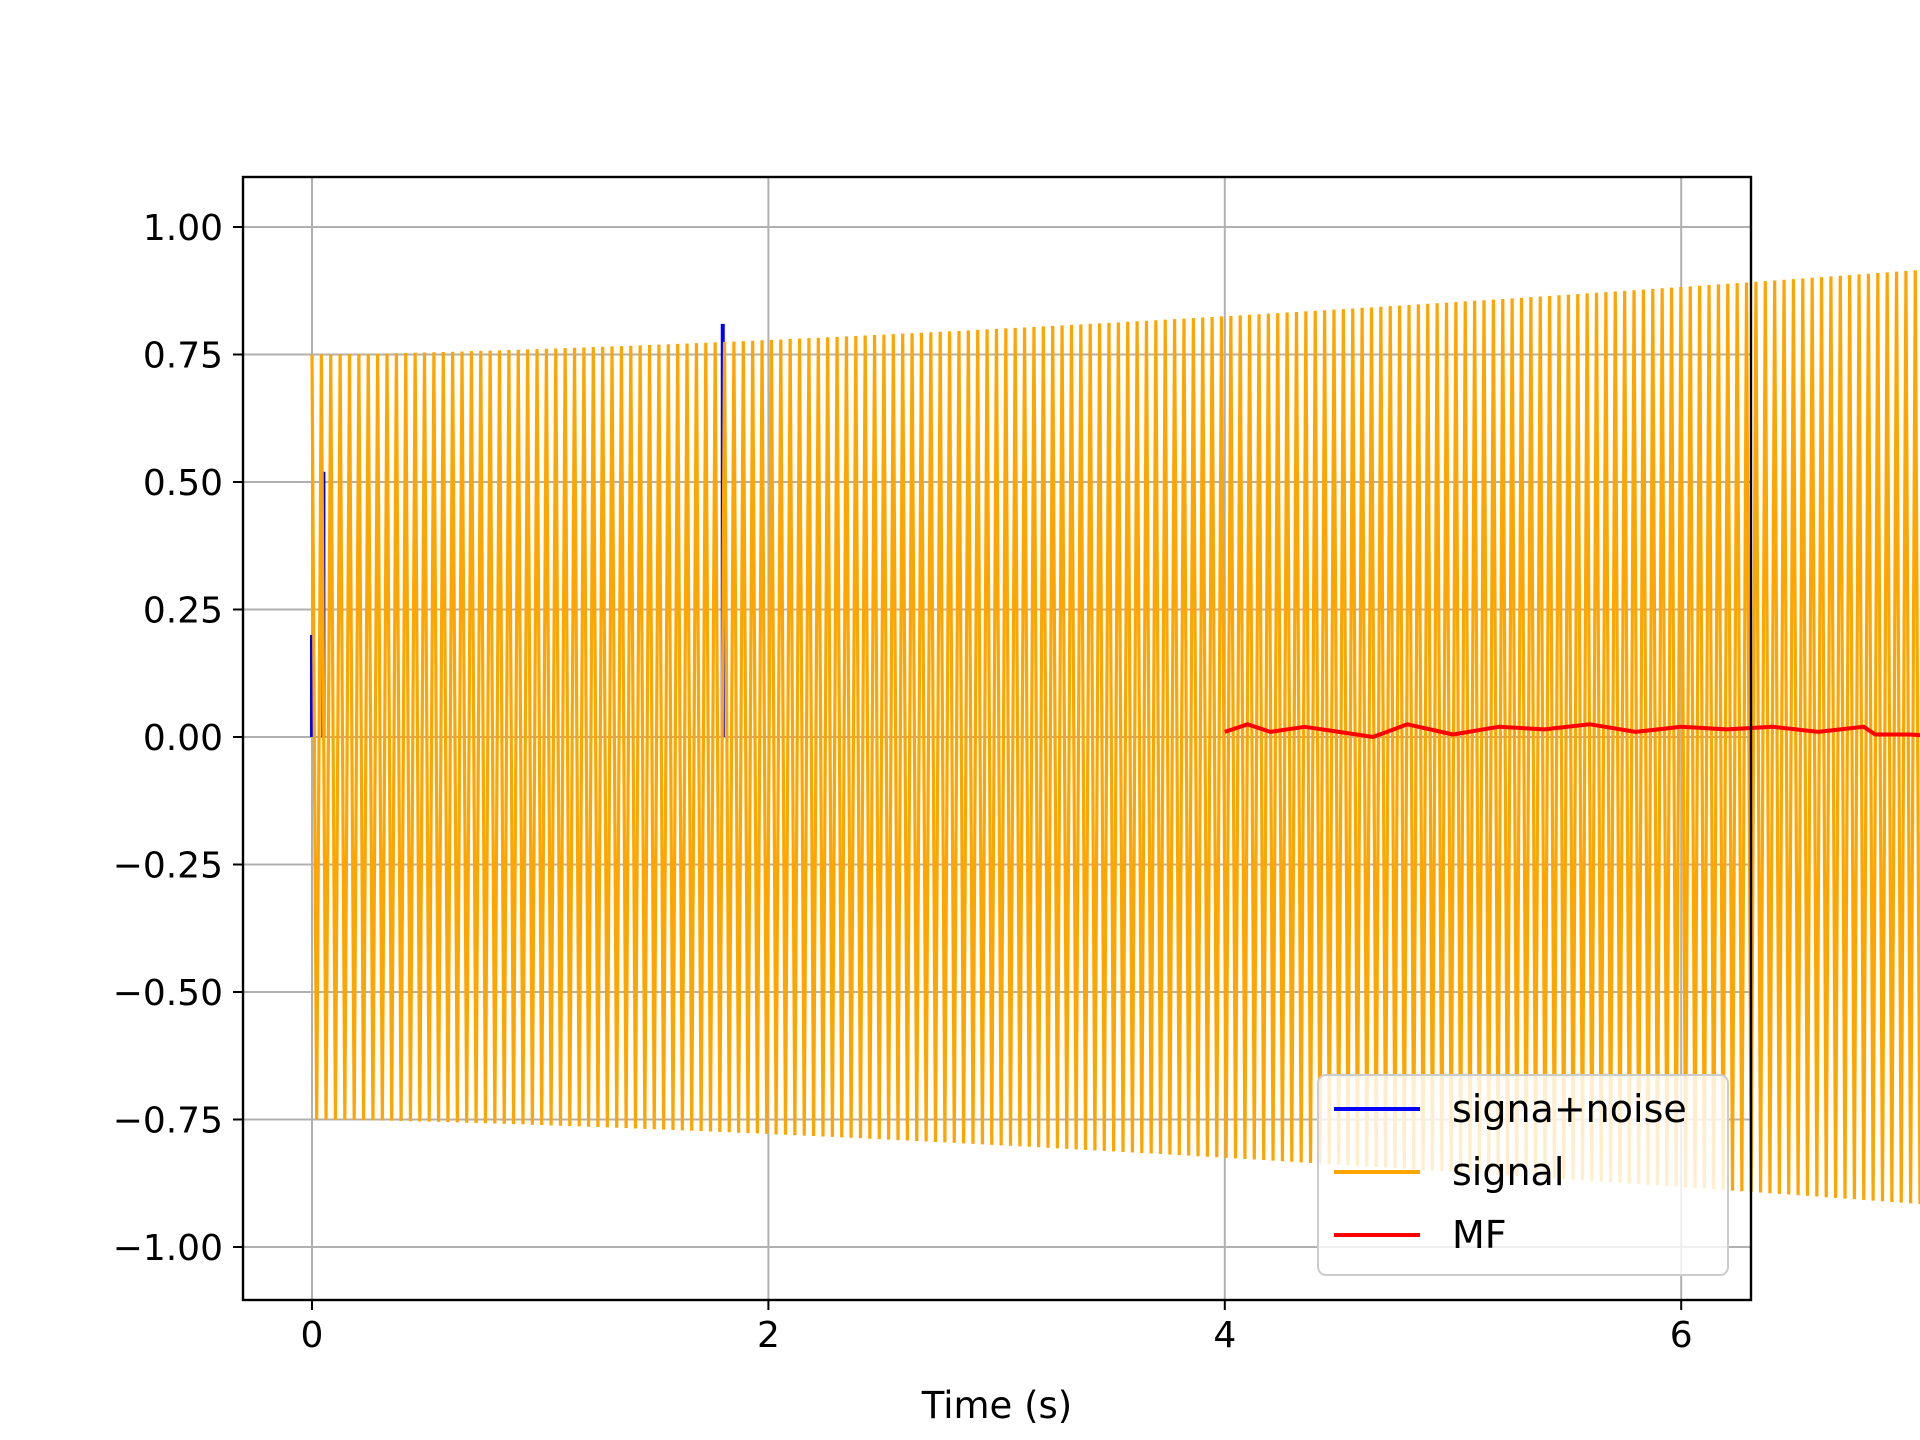 The image size is (1920, 1440). What do you see at coordinates (183, 611) in the screenshot?
I see `y-tick-label: 0.25` at bounding box center [183, 611].